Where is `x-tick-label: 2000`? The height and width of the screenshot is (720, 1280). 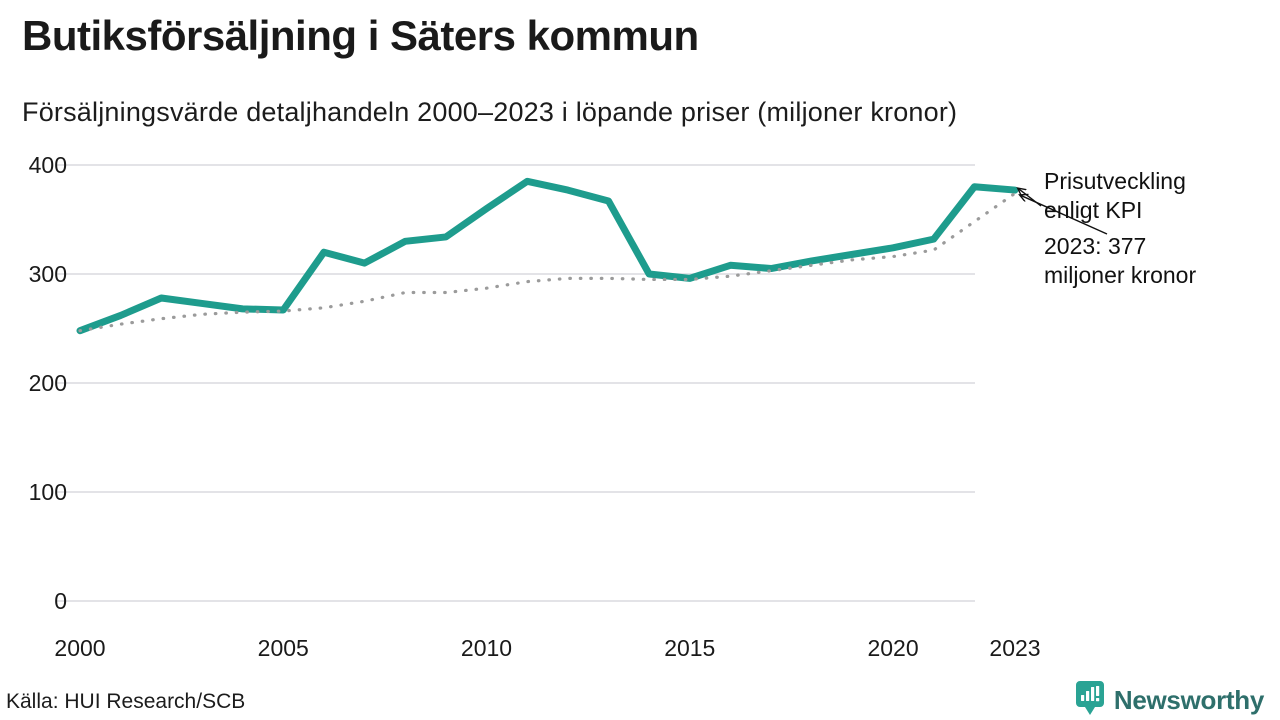 x-tick-label: 2000 is located at coordinates (79, 648).